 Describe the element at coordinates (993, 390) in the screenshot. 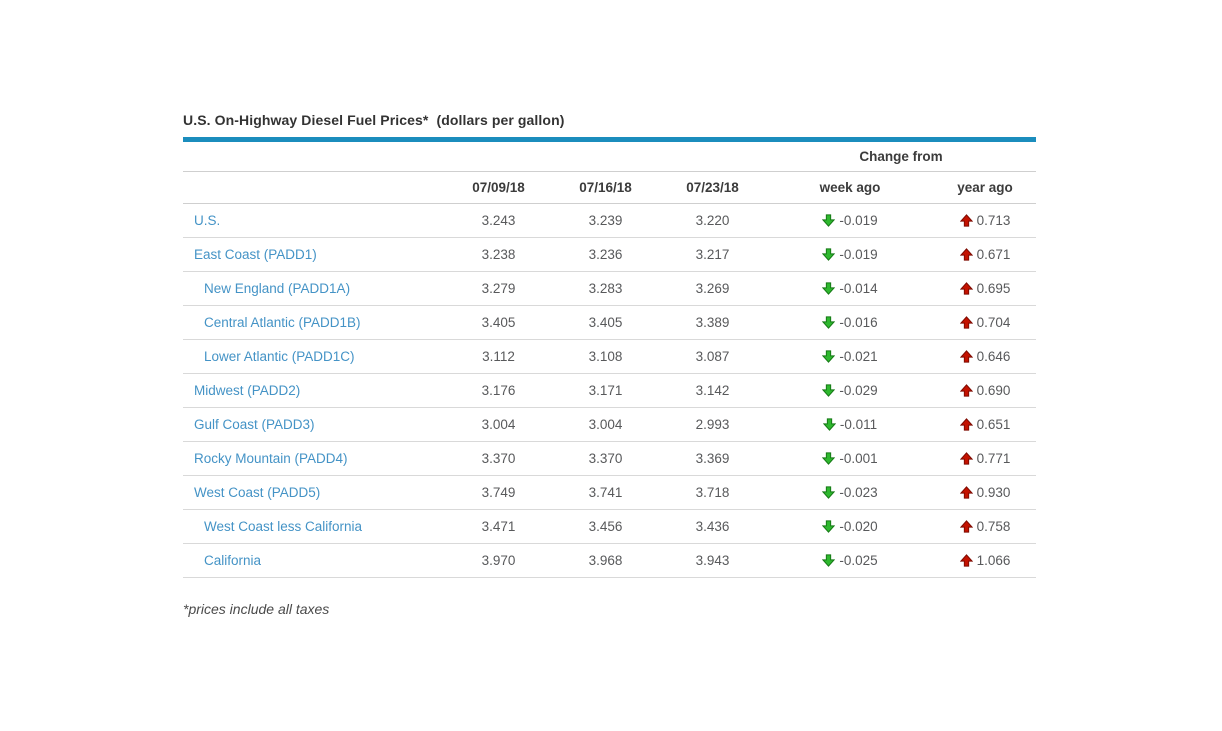

I see `change-value: 0.690` at that location.